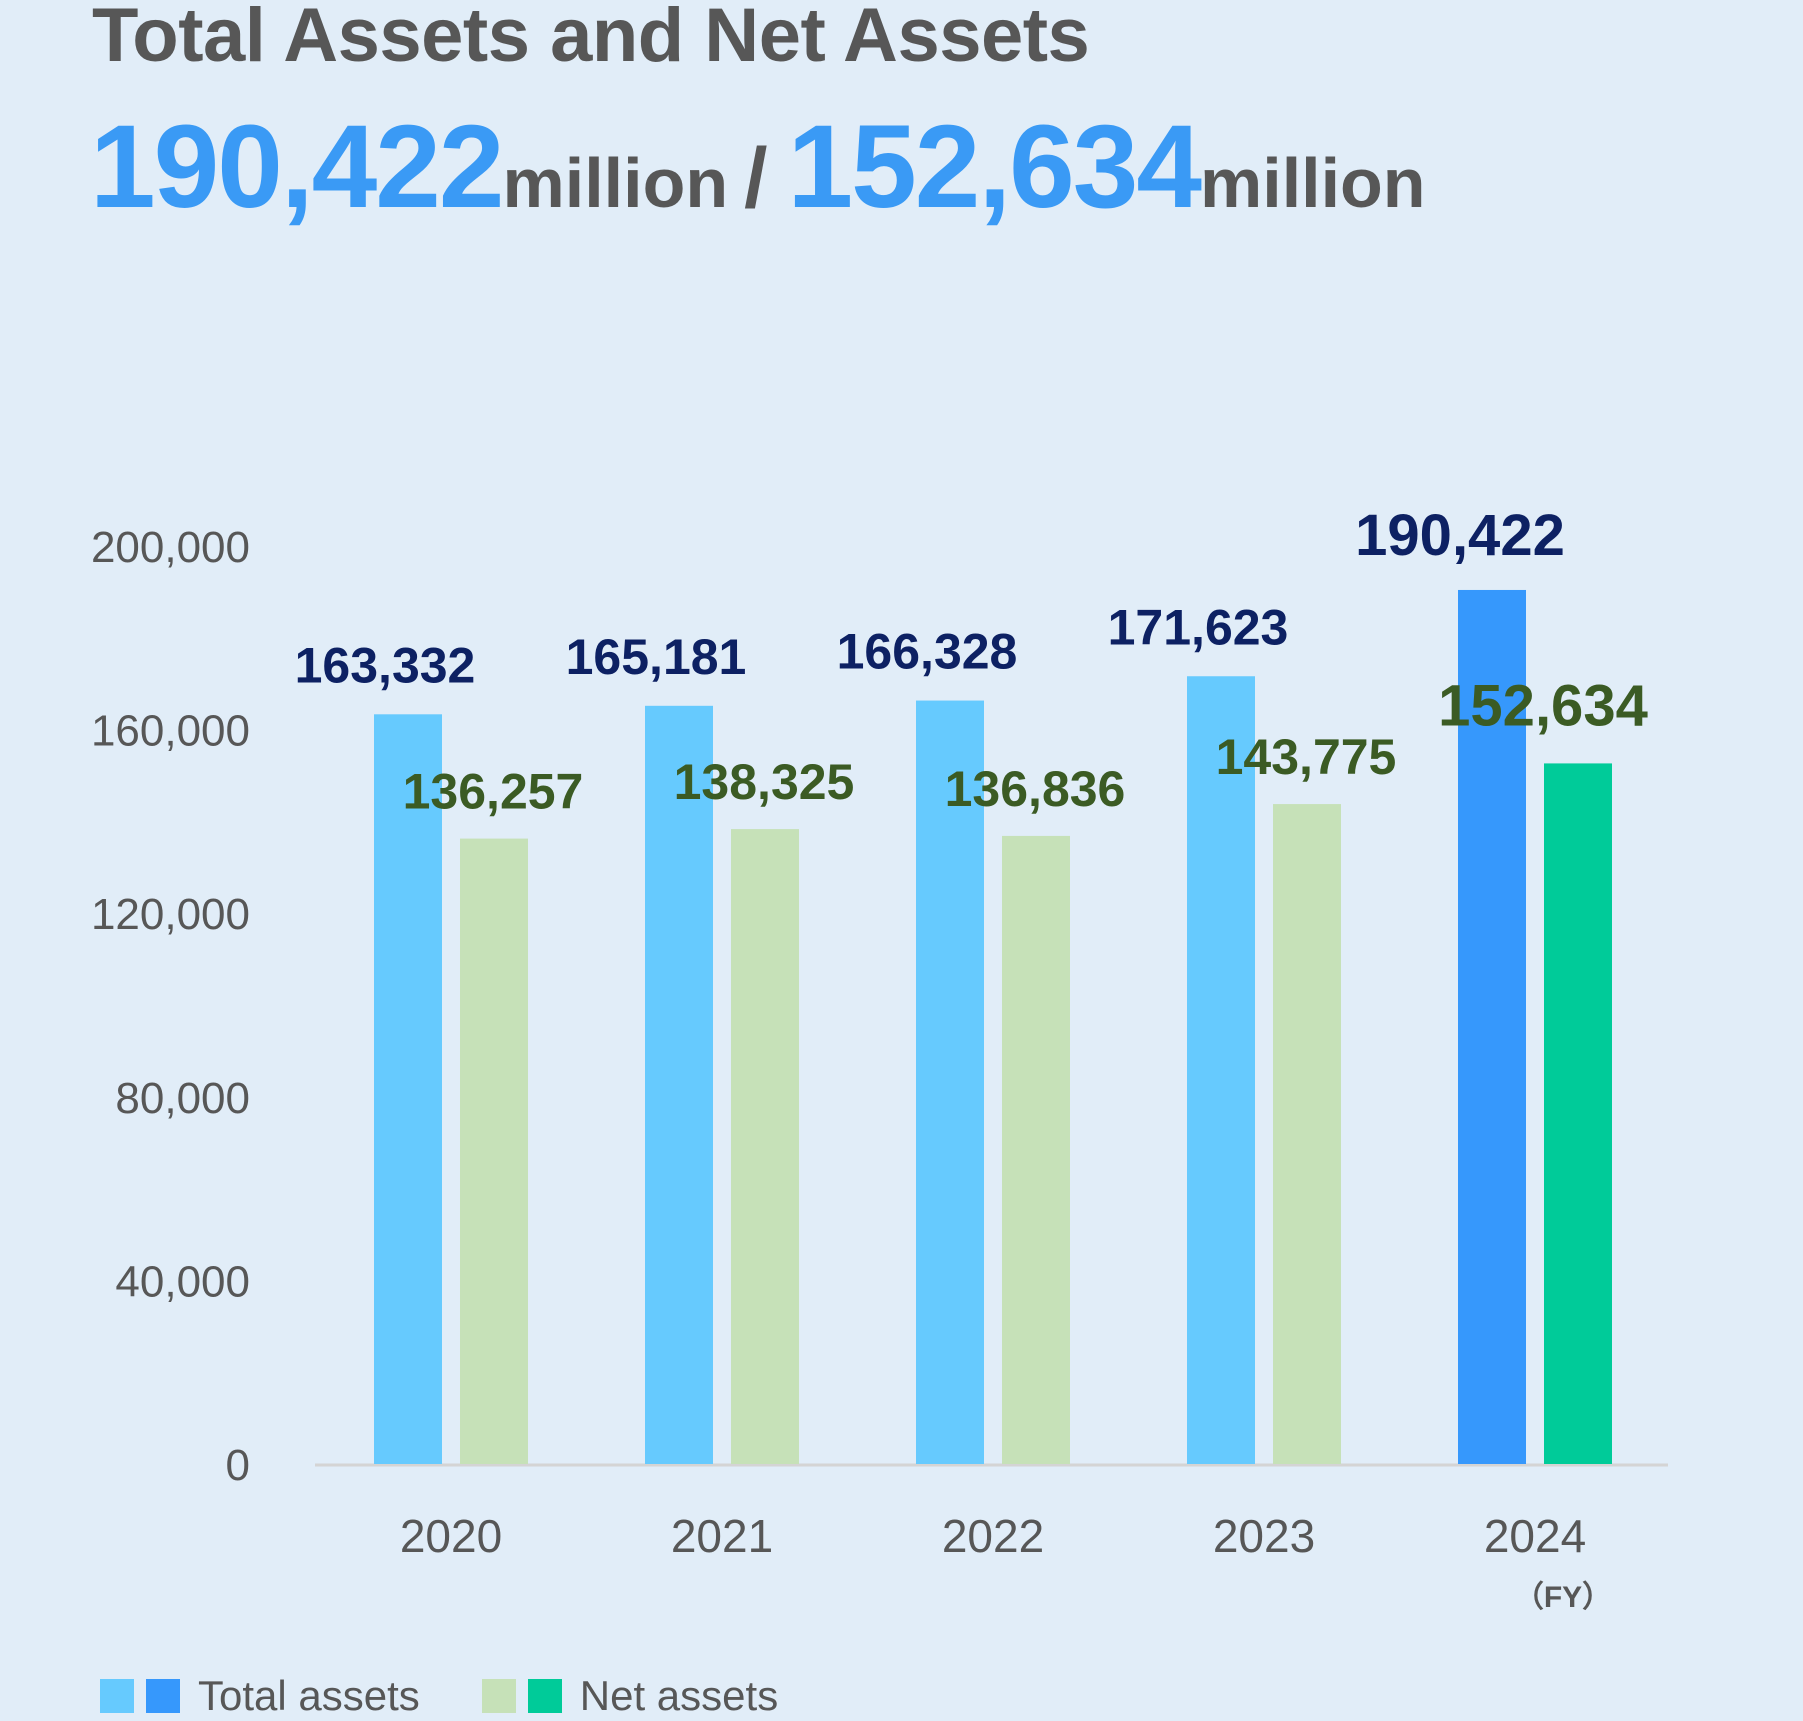 The height and width of the screenshot is (1721, 1803). I want to click on legend-swatch-total-dark, so click(163, 1696).